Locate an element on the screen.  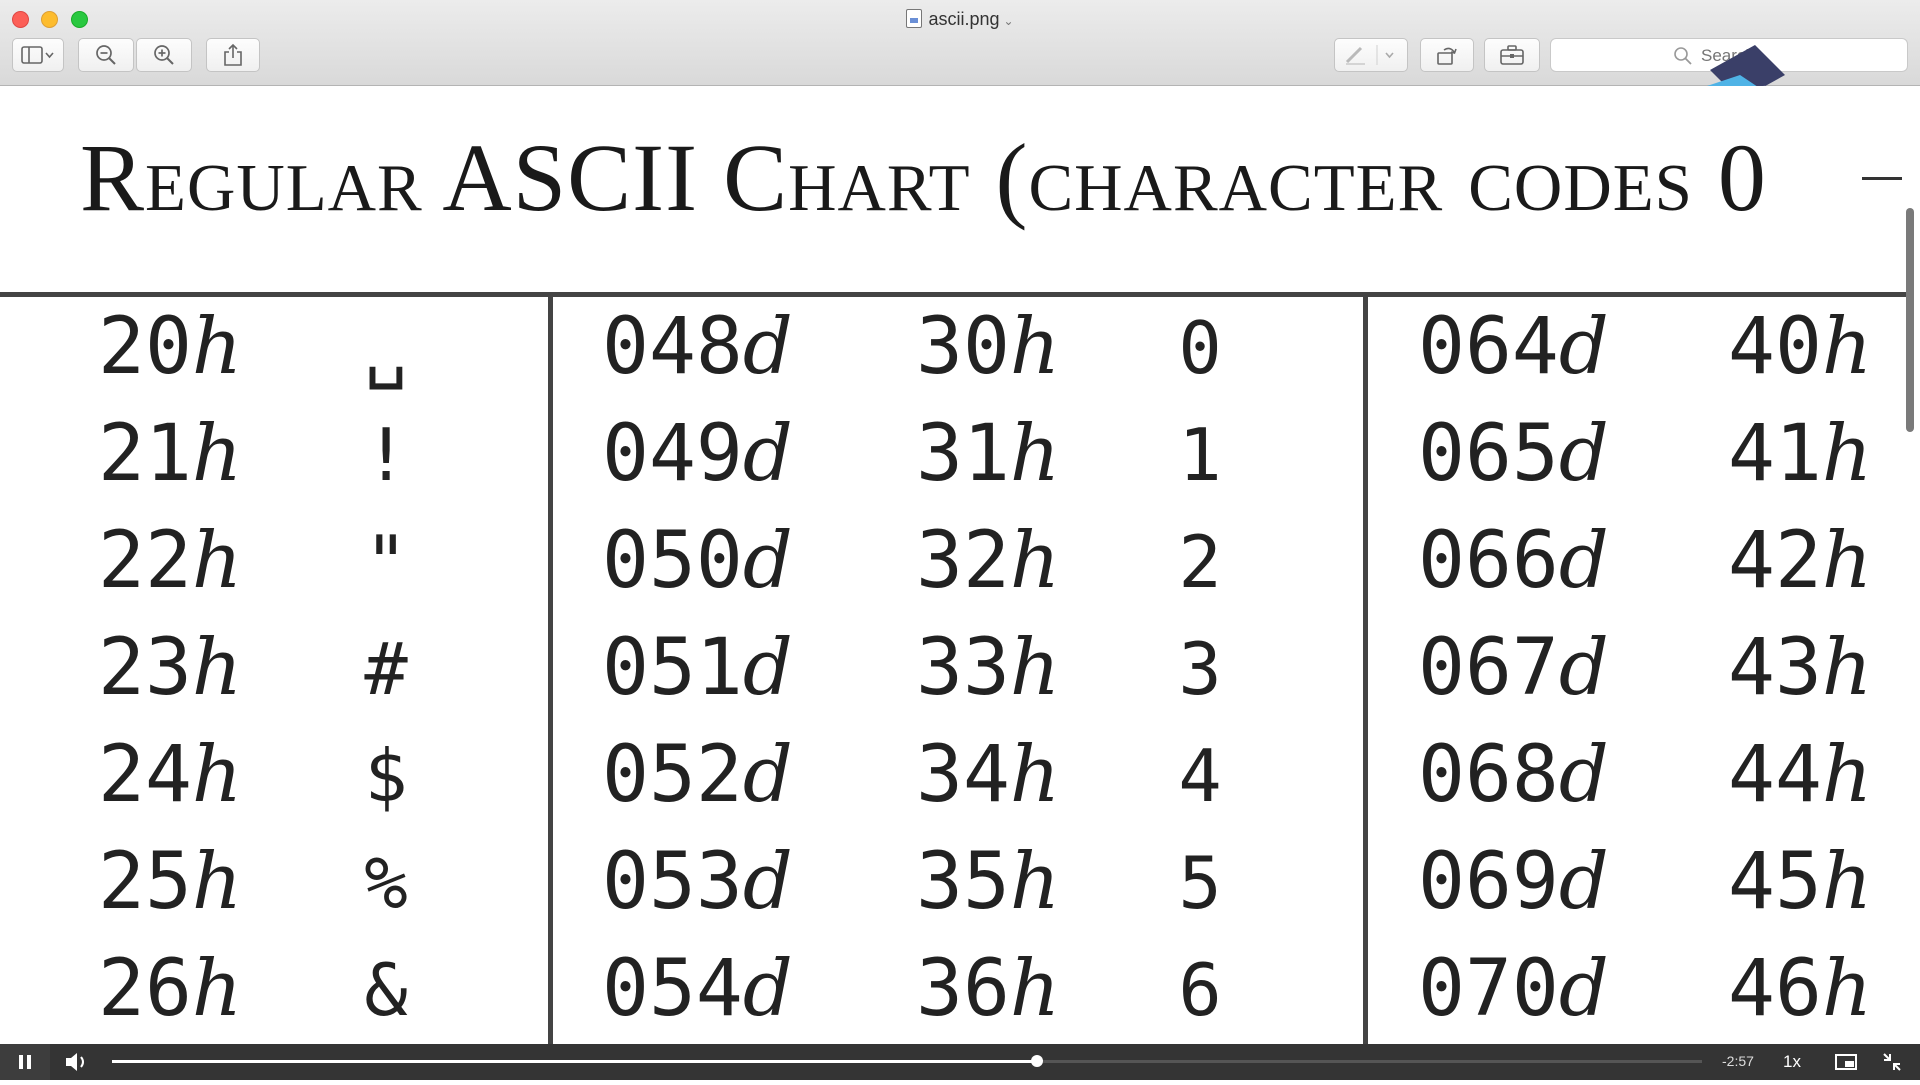
volume-icon is located at coordinates (75, 1062).